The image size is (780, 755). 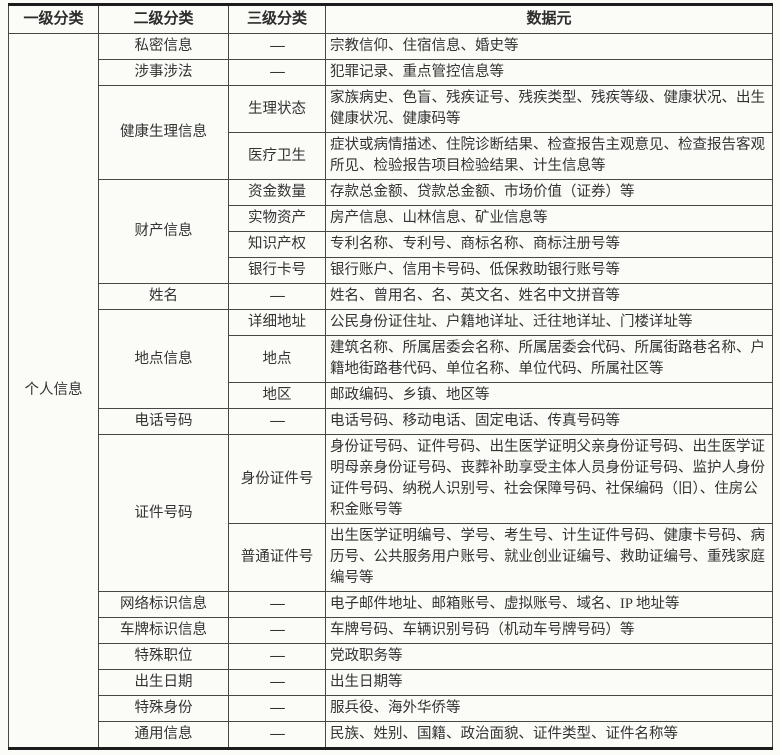 I want to click on cell-level3: 银行卡号, so click(x=277, y=270).